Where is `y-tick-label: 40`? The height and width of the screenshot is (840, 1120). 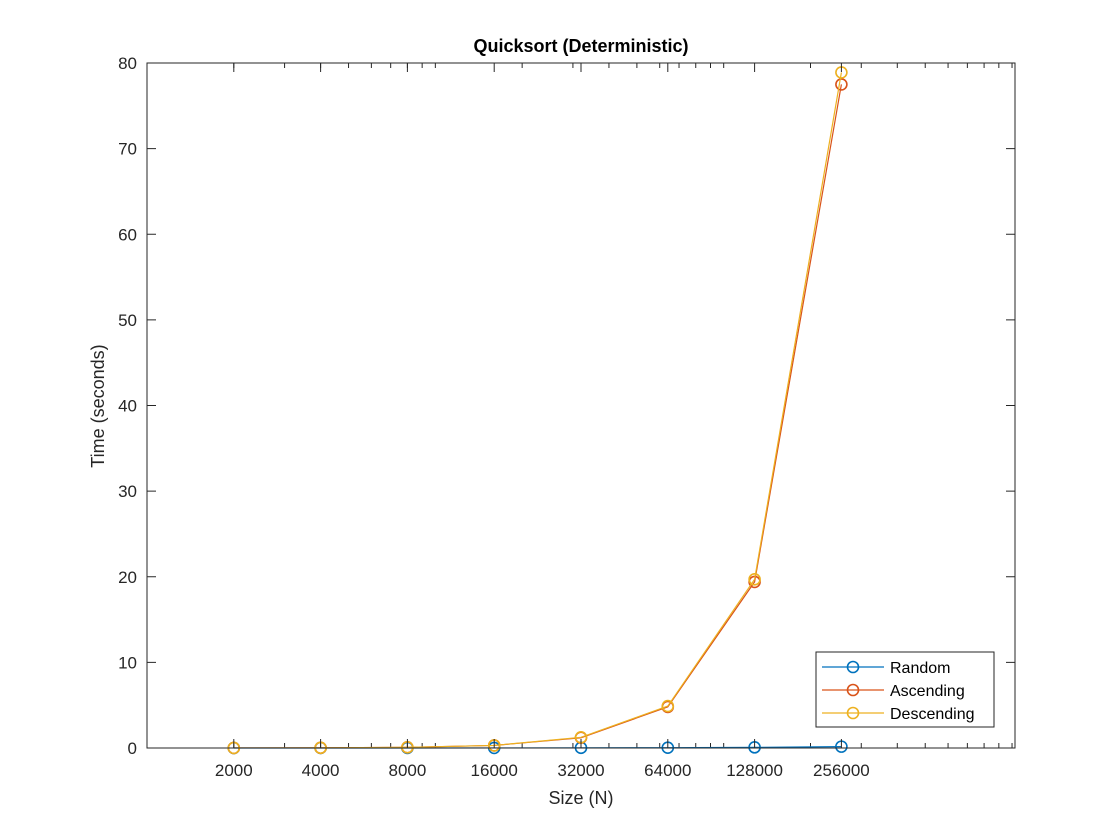 y-tick-label: 40 is located at coordinates (127, 406).